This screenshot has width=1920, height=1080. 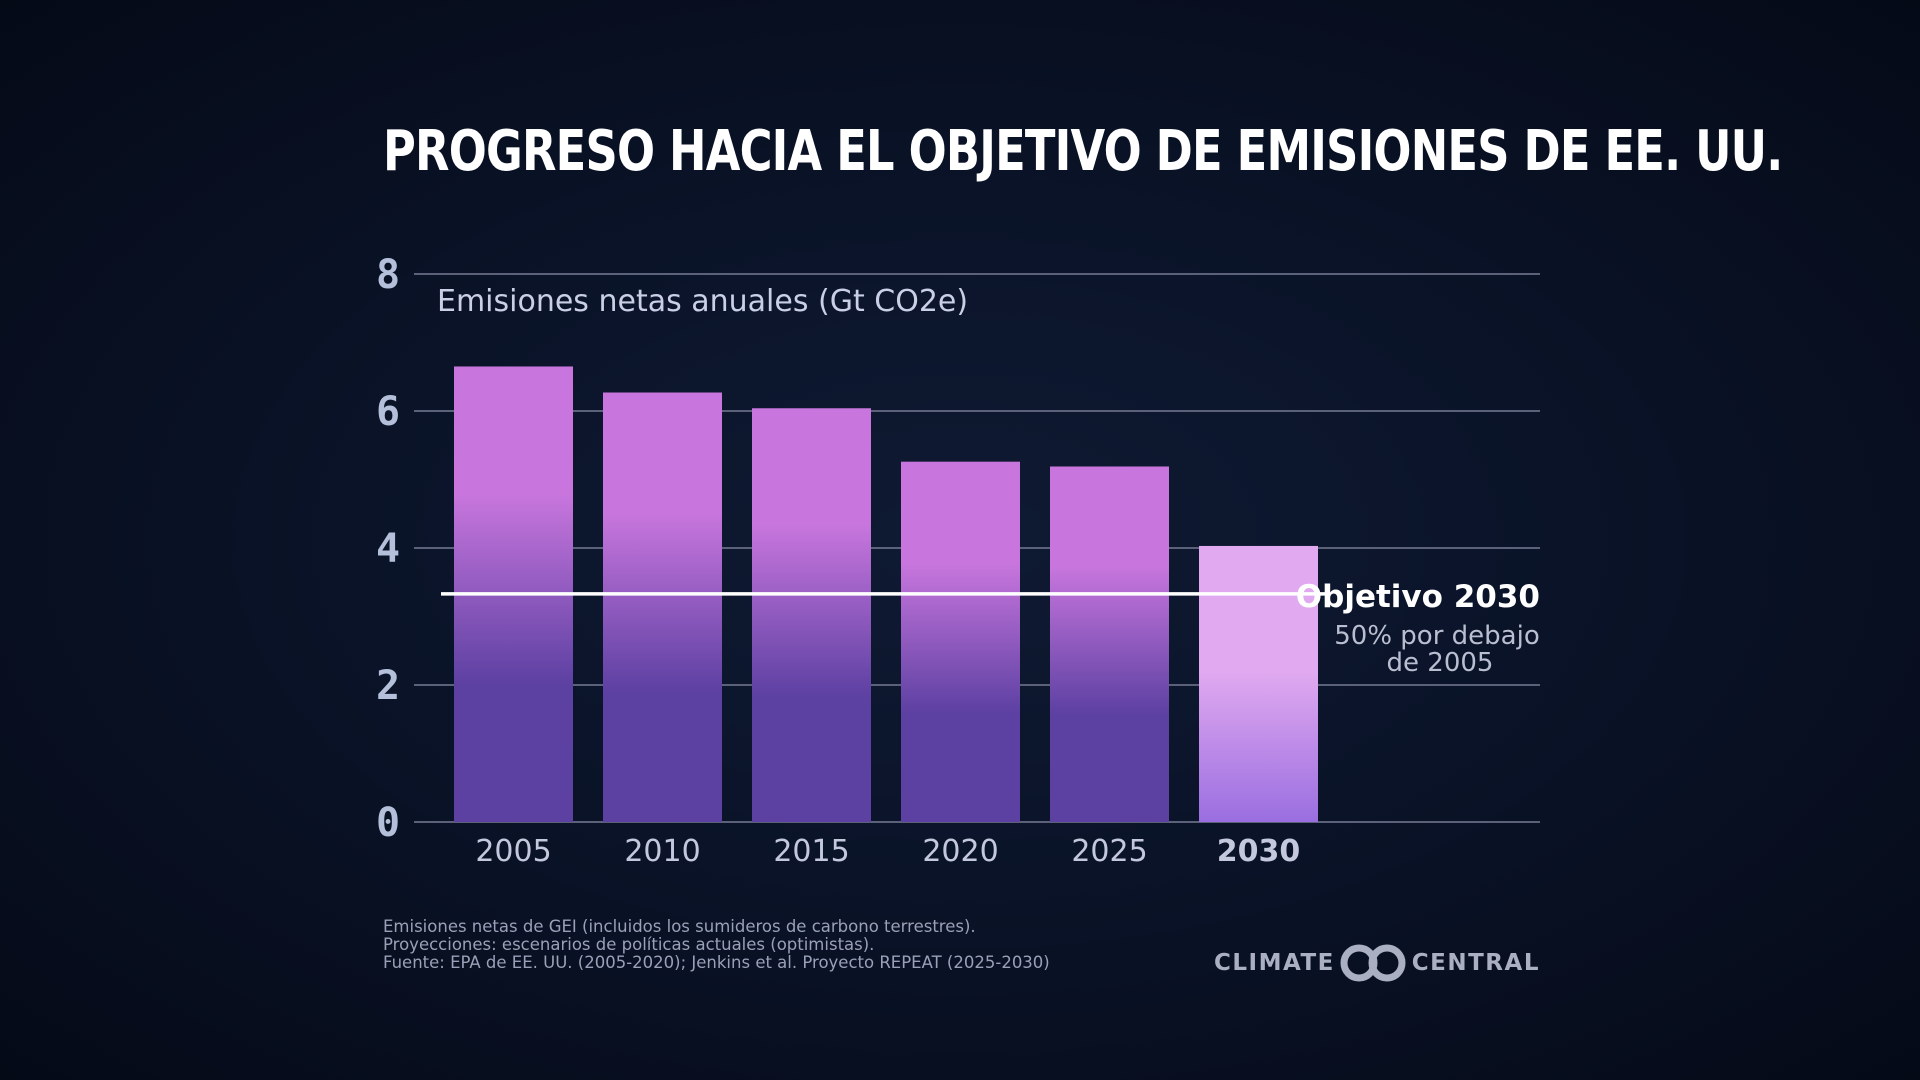 I want to click on y-tick-label: 4, so click(x=388, y=549).